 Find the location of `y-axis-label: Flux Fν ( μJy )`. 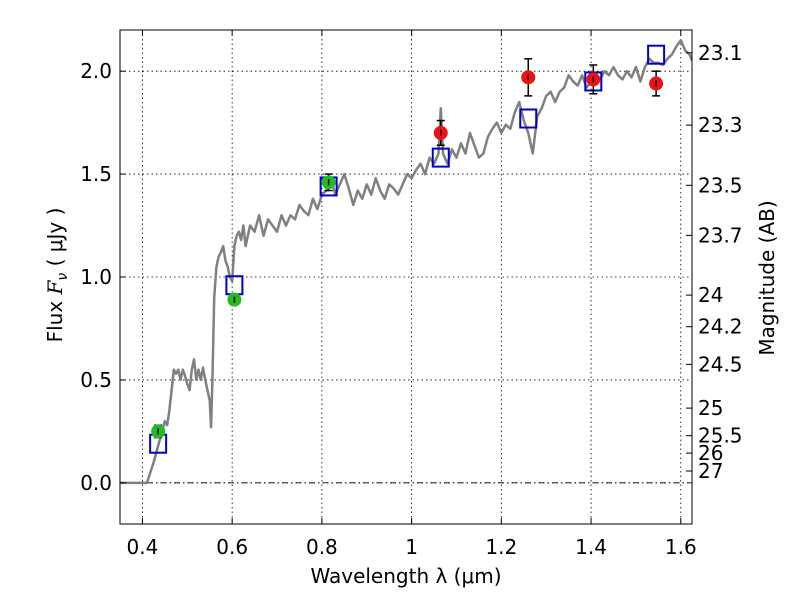

y-axis-label: Flux Fν ( μJy ) is located at coordinates (57, 275).